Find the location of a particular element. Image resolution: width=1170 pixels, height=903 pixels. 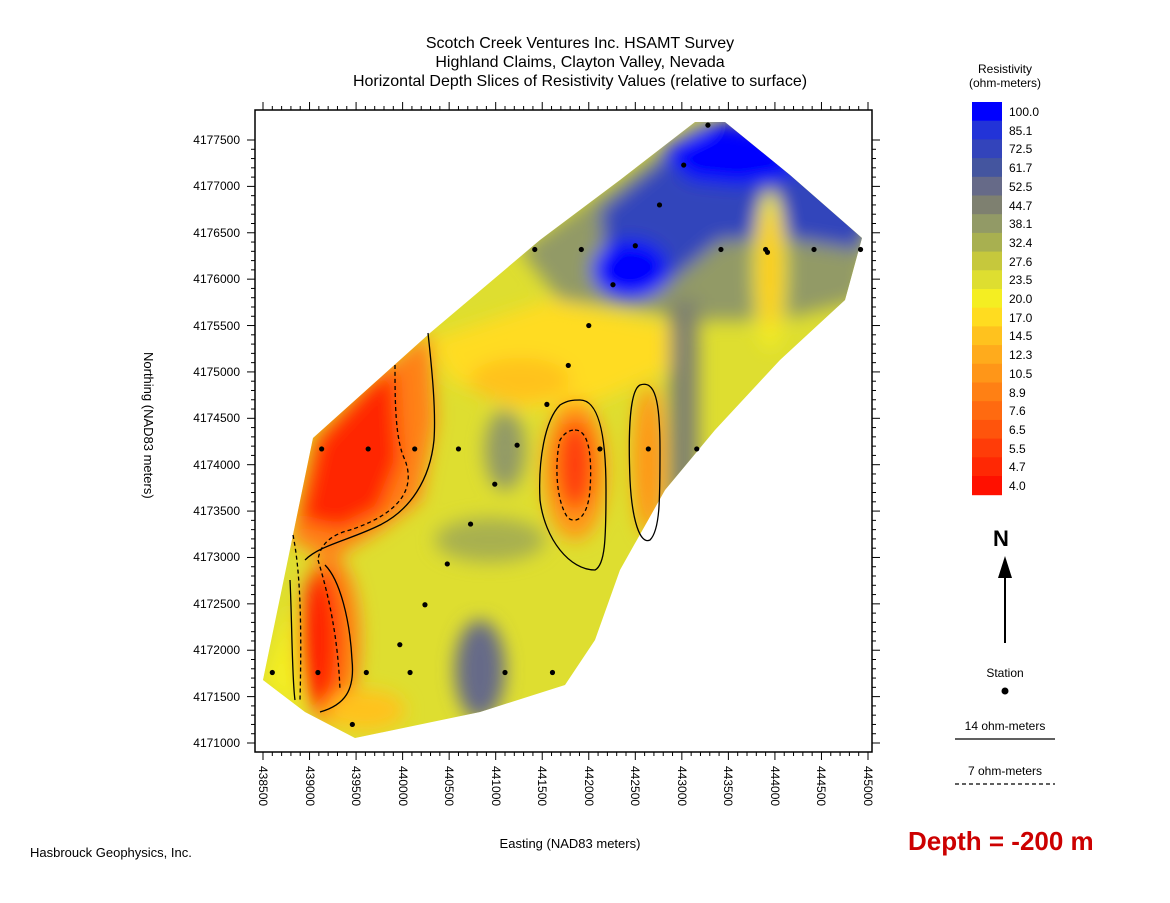

legend-value: 23.5 is located at coordinates (1021, 280).